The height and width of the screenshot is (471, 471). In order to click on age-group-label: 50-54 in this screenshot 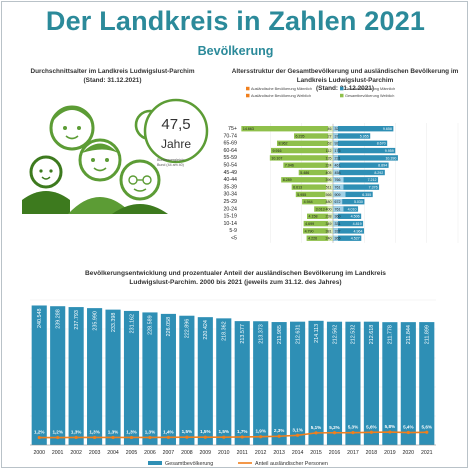, I will do `click(230, 166)`.